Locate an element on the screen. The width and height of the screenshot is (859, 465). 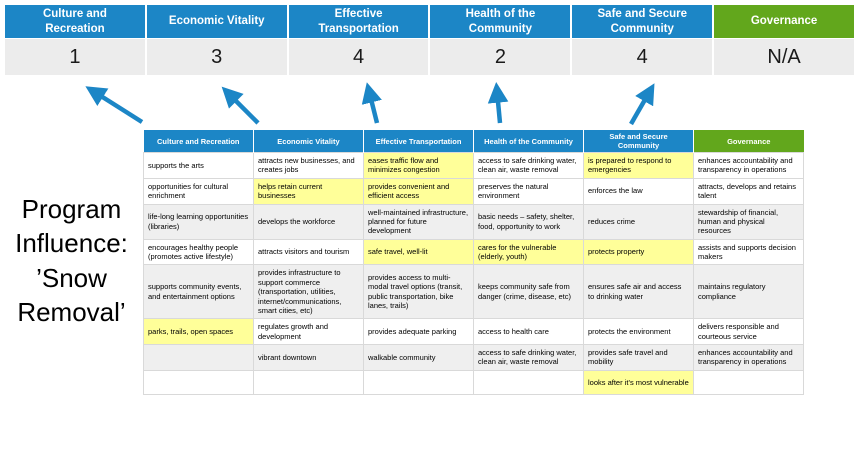
priority-header-3: Health of the Community is located at coordinates (500, 21).